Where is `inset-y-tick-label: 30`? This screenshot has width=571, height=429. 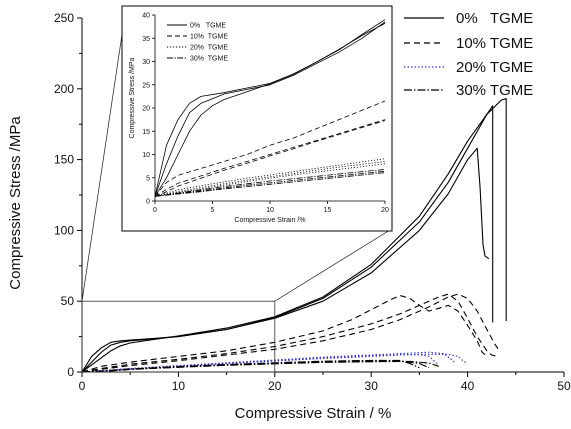 inset-y-tick-label: 30 is located at coordinates (146, 62).